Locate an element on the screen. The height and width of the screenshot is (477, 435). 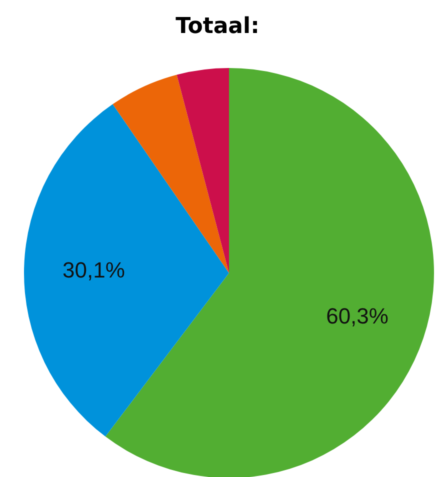
pie-slice is located at coordinates (202, 170).